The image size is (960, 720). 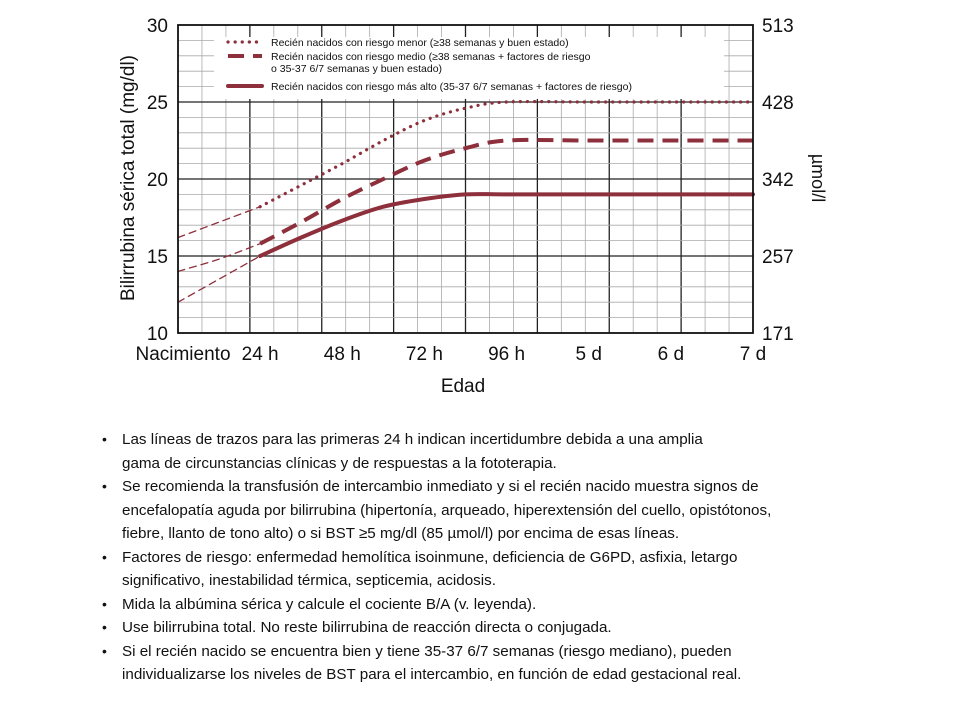 What do you see at coordinates (778, 103) in the screenshot?
I see `y-right-tick-label: 428` at bounding box center [778, 103].